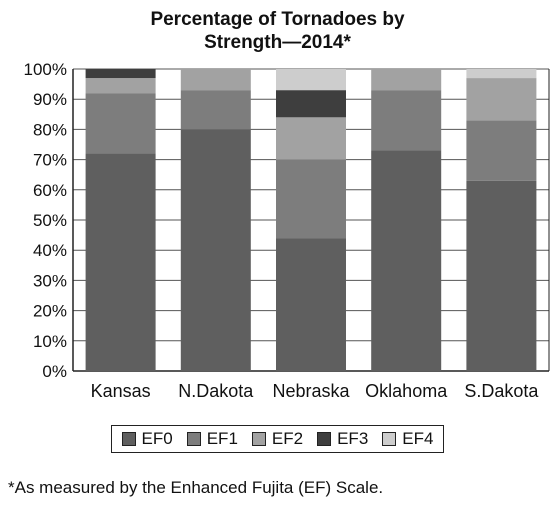  I want to click on legend-item-ef4: EF4, so click(407, 439).